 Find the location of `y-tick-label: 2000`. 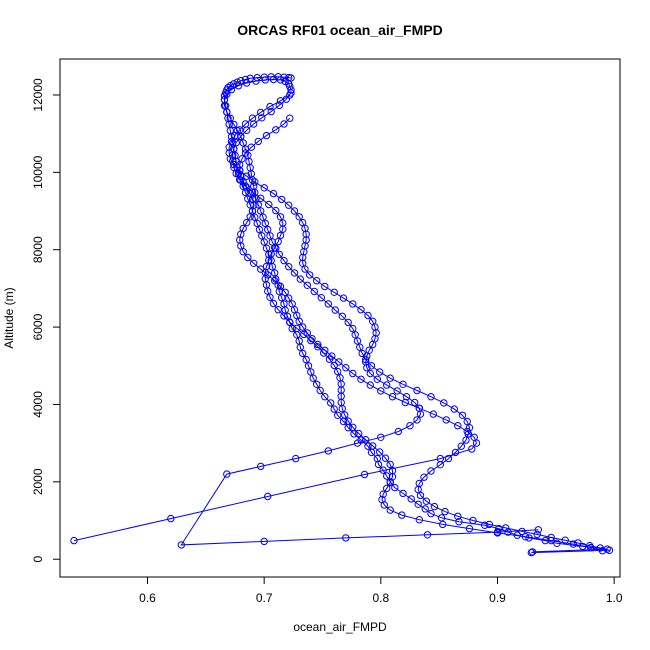

y-tick-label: 2000 is located at coordinates (38, 481).